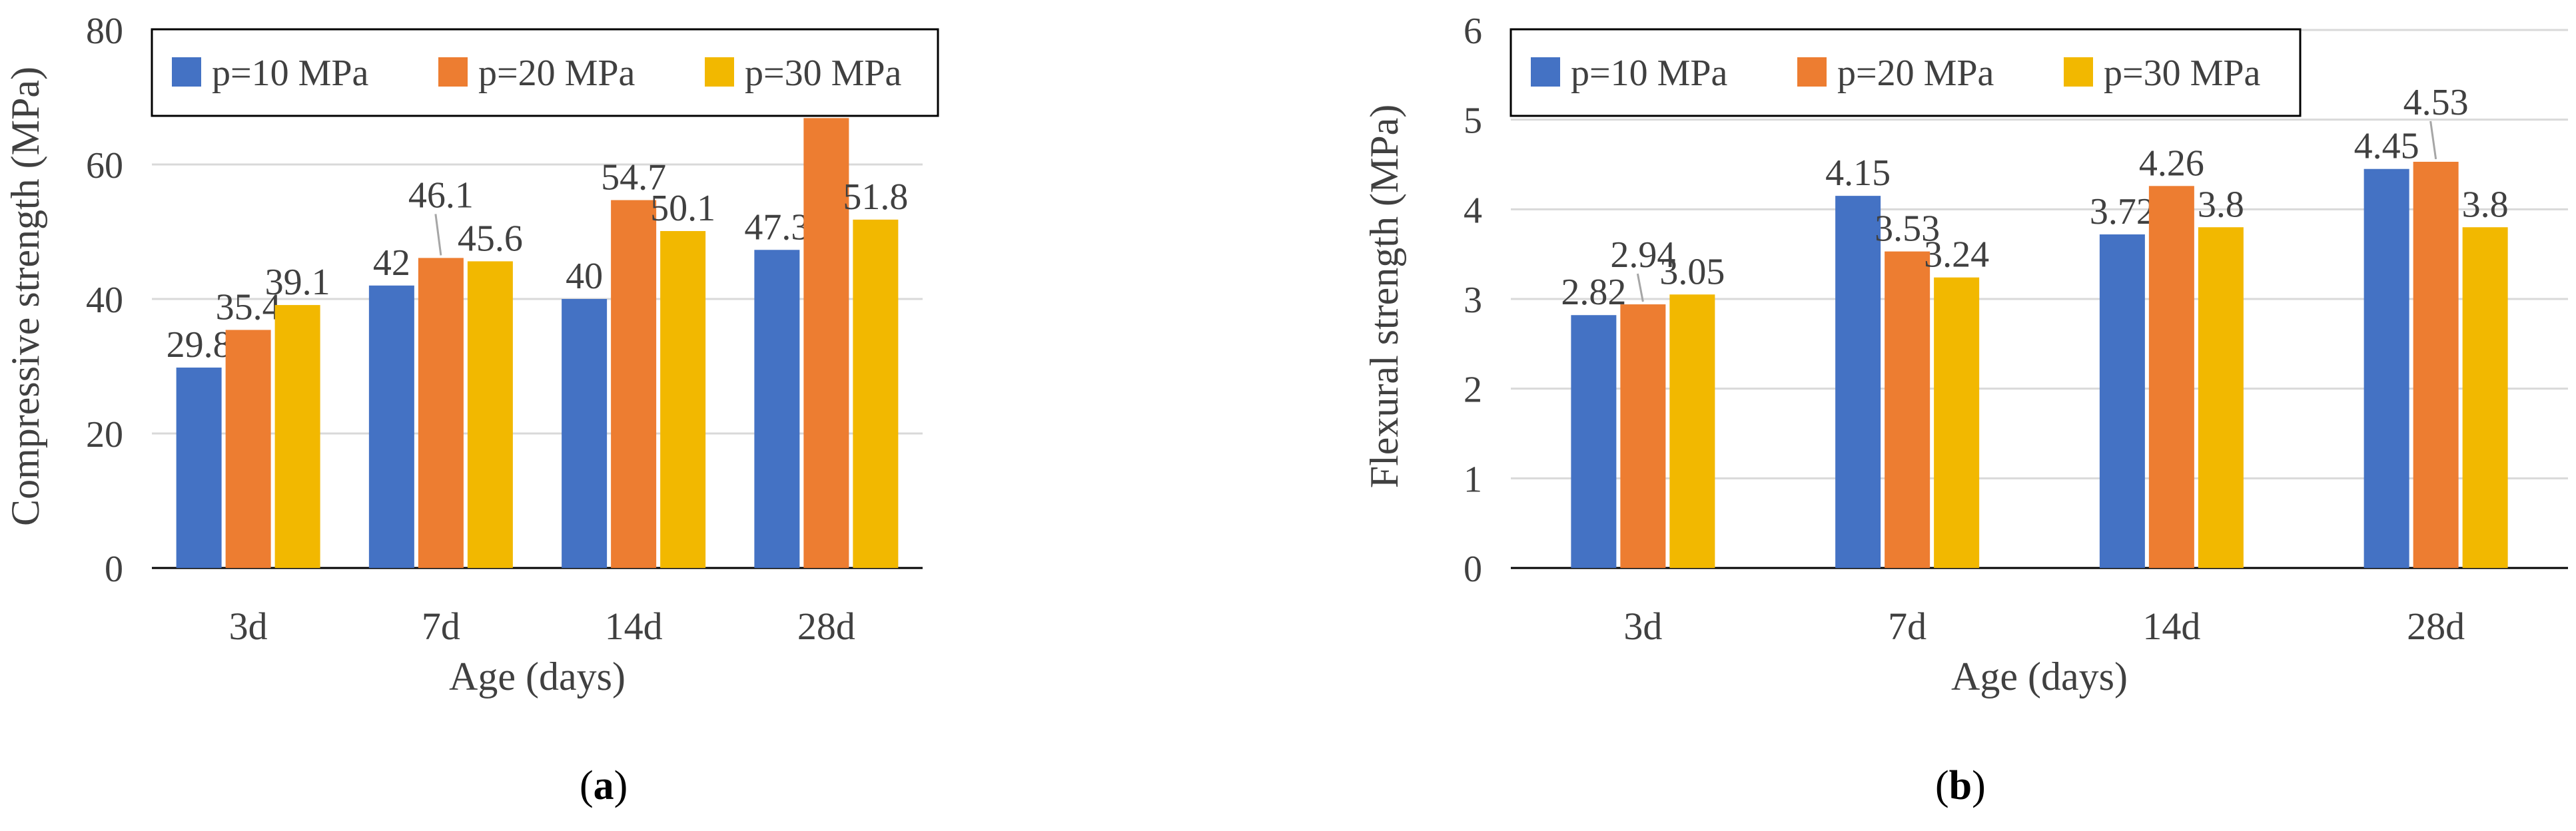 Image resolution: width=2576 pixels, height=831 pixels. What do you see at coordinates (1473, 121) in the screenshot?
I see `y-tick-label: 5` at bounding box center [1473, 121].